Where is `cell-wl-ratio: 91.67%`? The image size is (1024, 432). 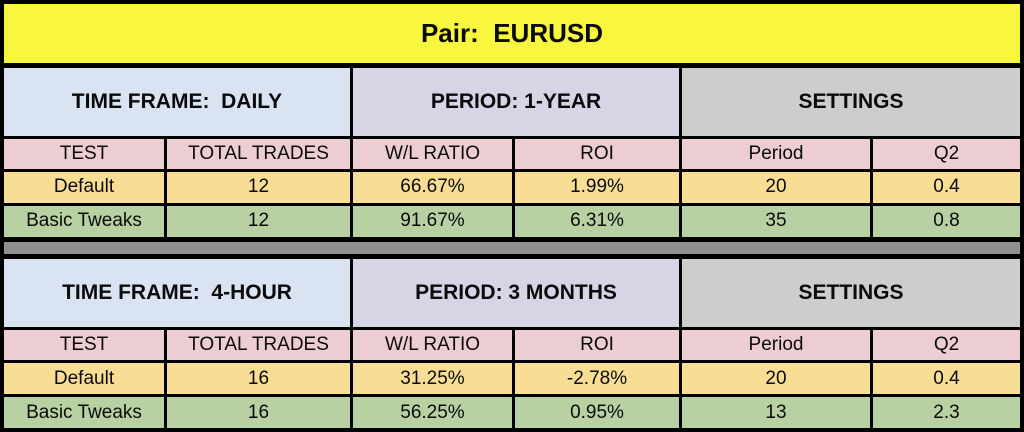
cell-wl-ratio: 91.67% is located at coordinates (432, 221).